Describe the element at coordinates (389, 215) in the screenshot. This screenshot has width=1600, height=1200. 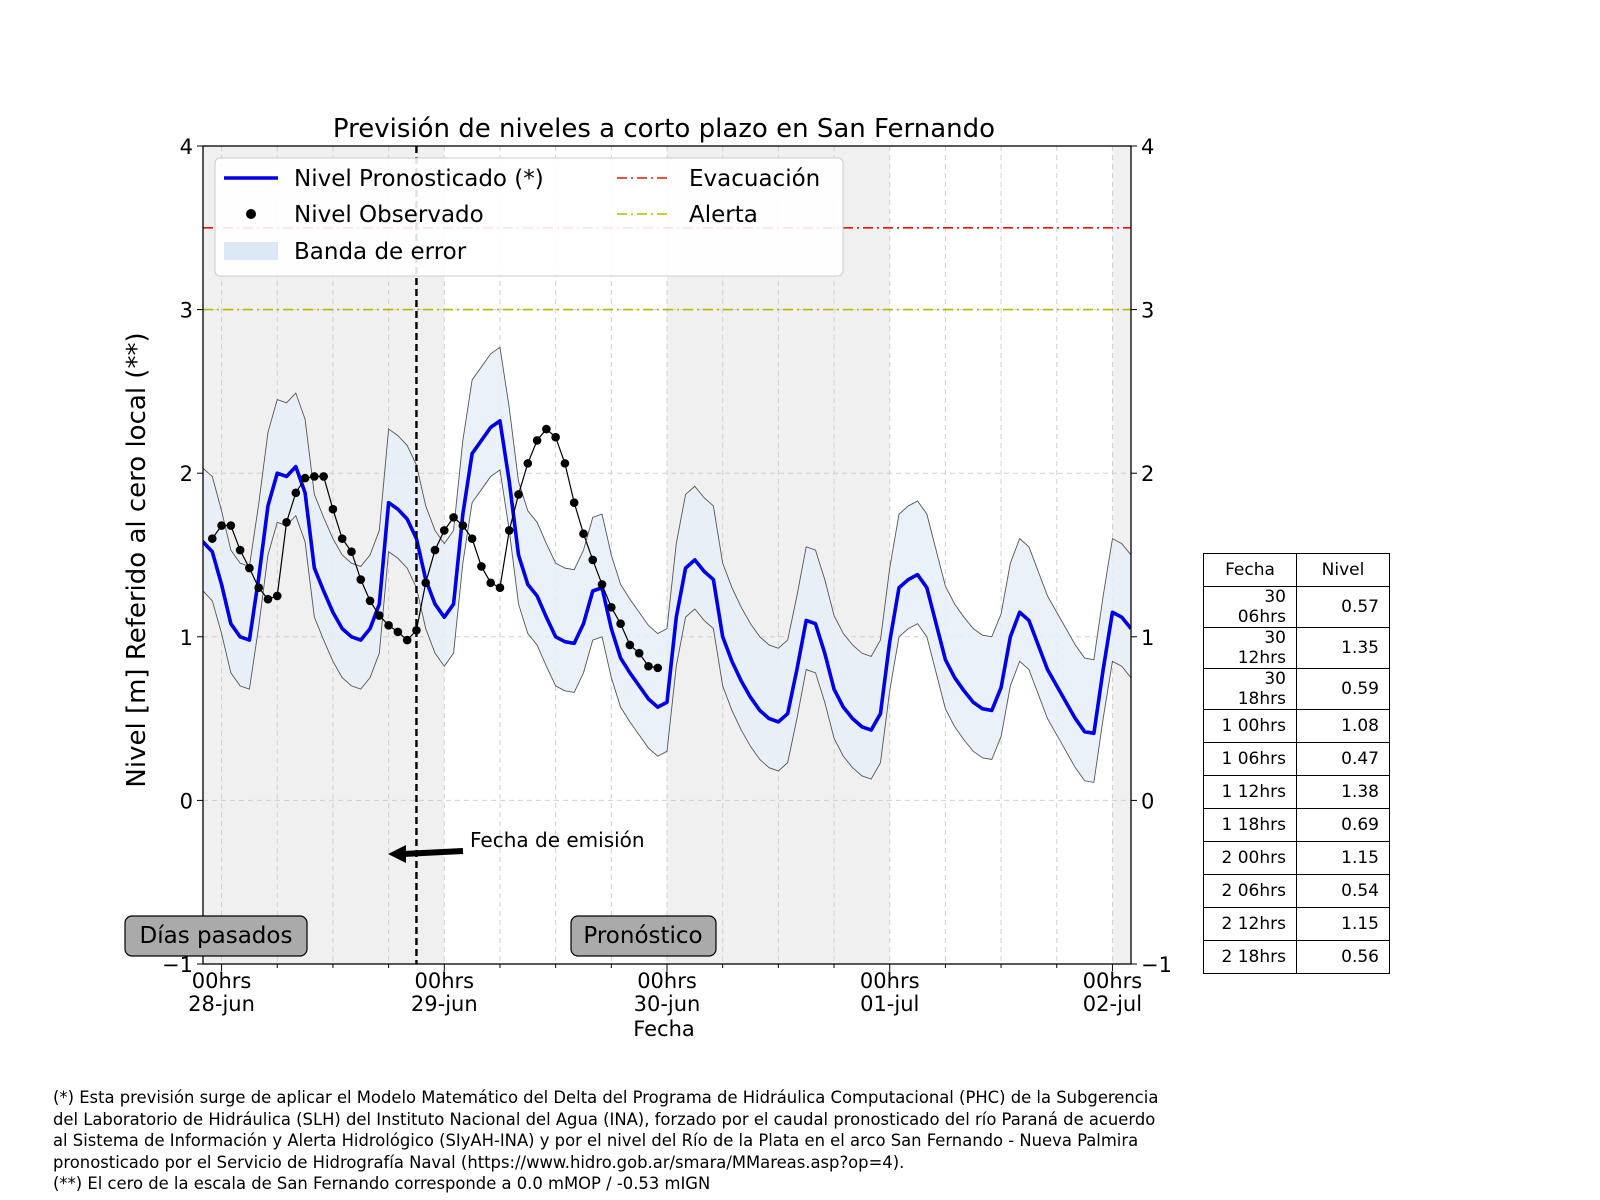
I see `legend-observed-label: Nivel Observado` at that location.